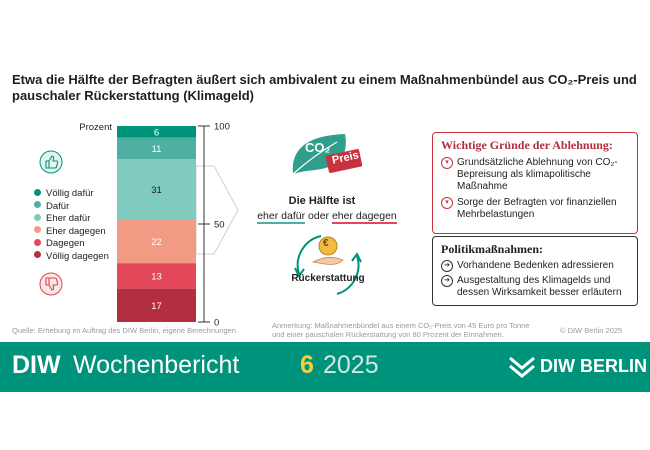  I want to click on coin-euro-symbol: €, so click(326, 243).